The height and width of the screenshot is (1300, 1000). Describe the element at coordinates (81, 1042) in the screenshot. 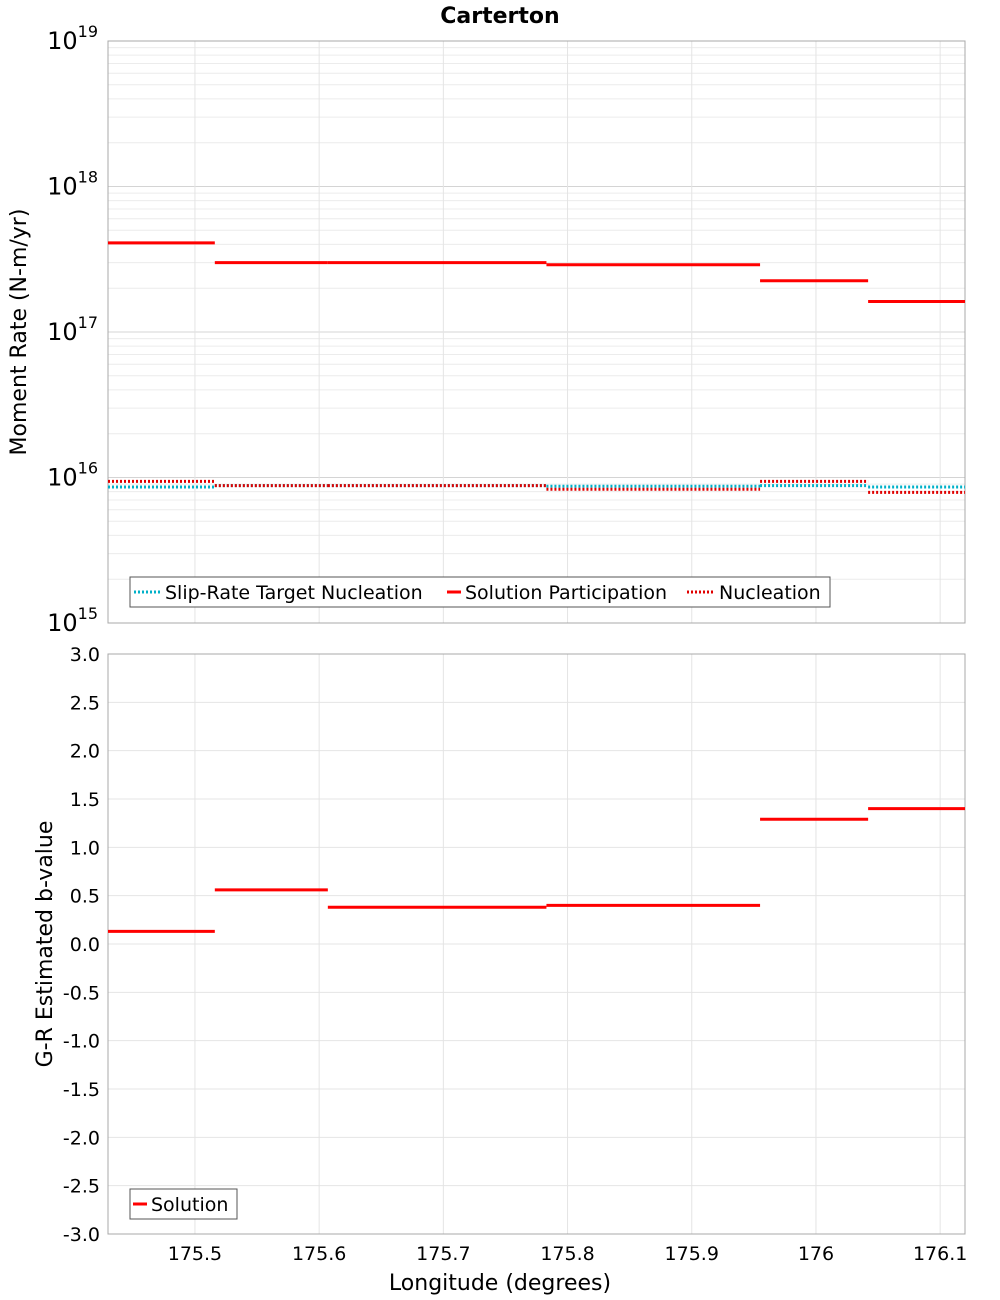

I see `y-tick-label-bottom: -1.0` at that location.